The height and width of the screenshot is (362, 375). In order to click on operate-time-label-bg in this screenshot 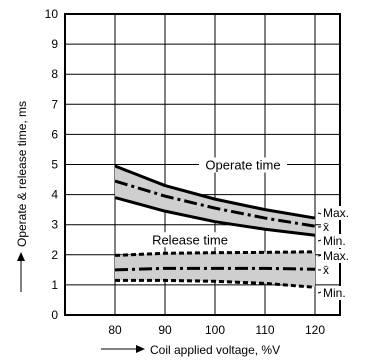, I will do `click(243, 165)`.